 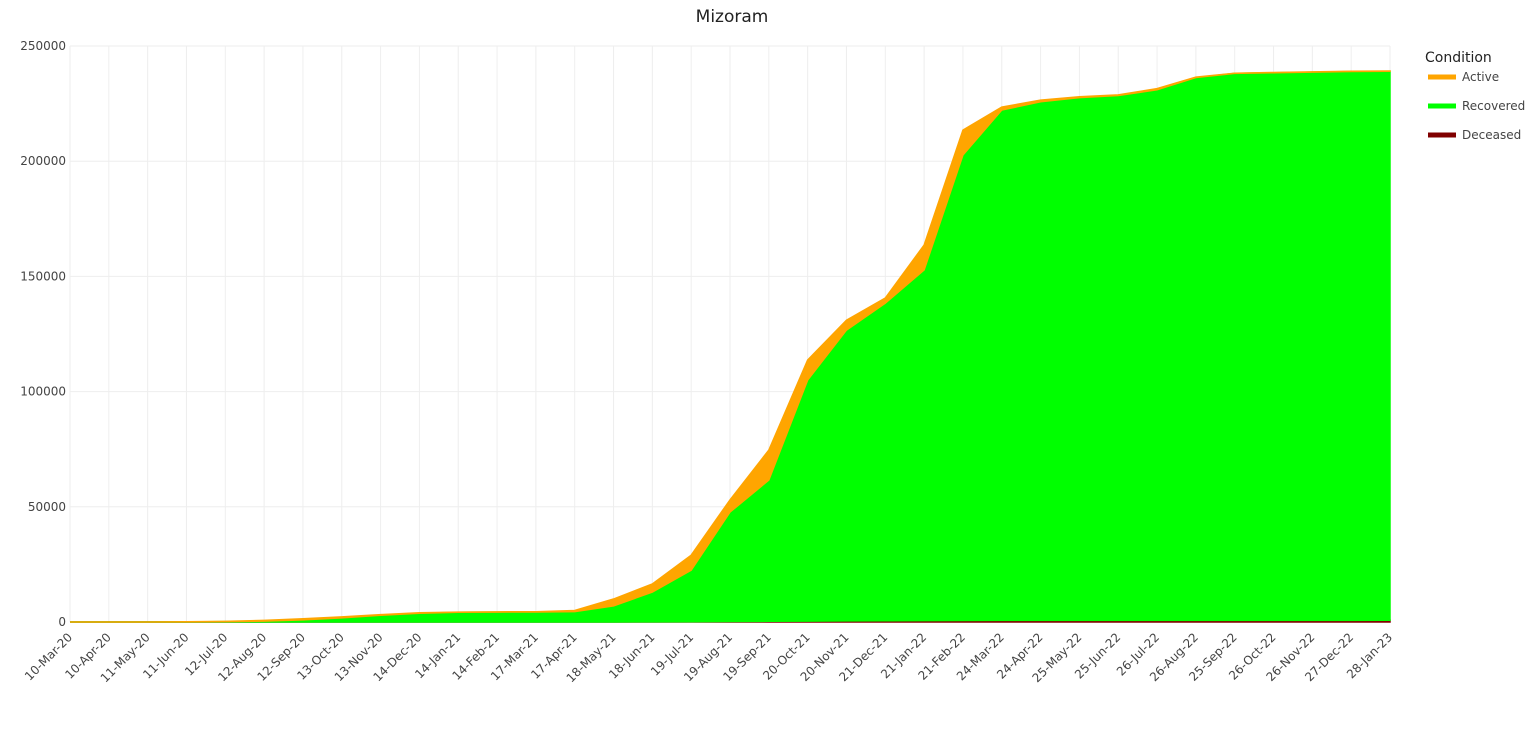 What do you see at coordinates (43, 276) in the screenshot?
I see `y-tick-label: 150000` at bounding box center [43, 276].